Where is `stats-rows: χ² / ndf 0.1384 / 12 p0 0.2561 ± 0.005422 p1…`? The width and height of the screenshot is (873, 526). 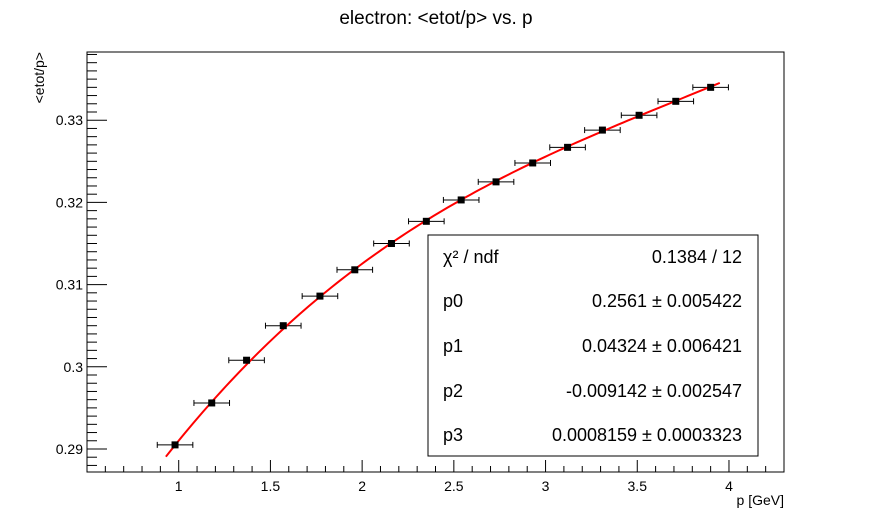 stats-rows: χ² / ndf 0.1384 / 12 p0 0.2561 ± 0.005422 p1… is located at coordinates (592, 346).